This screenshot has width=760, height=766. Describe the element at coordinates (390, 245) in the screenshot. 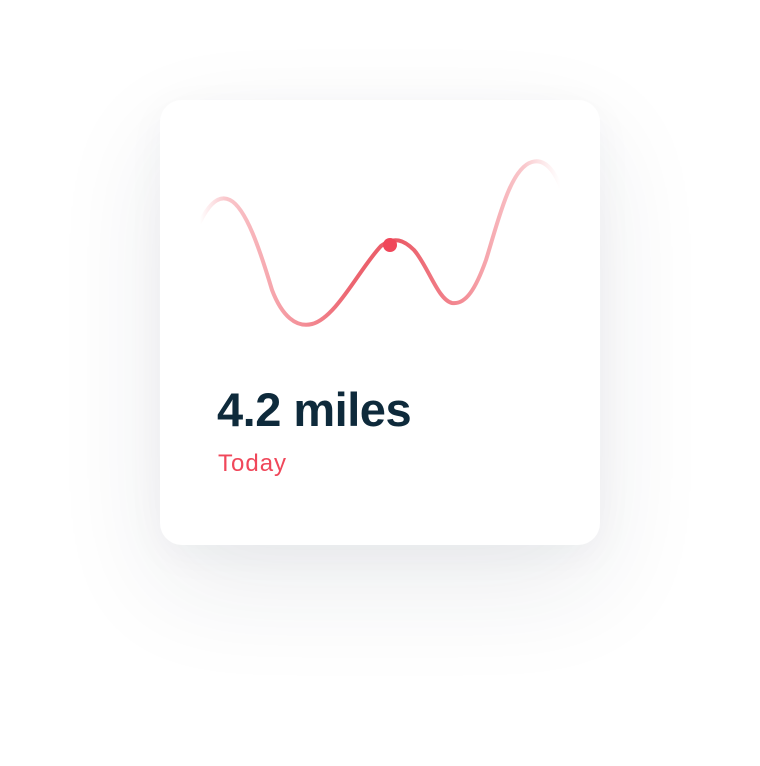

I see `current-point-marker` at that location.